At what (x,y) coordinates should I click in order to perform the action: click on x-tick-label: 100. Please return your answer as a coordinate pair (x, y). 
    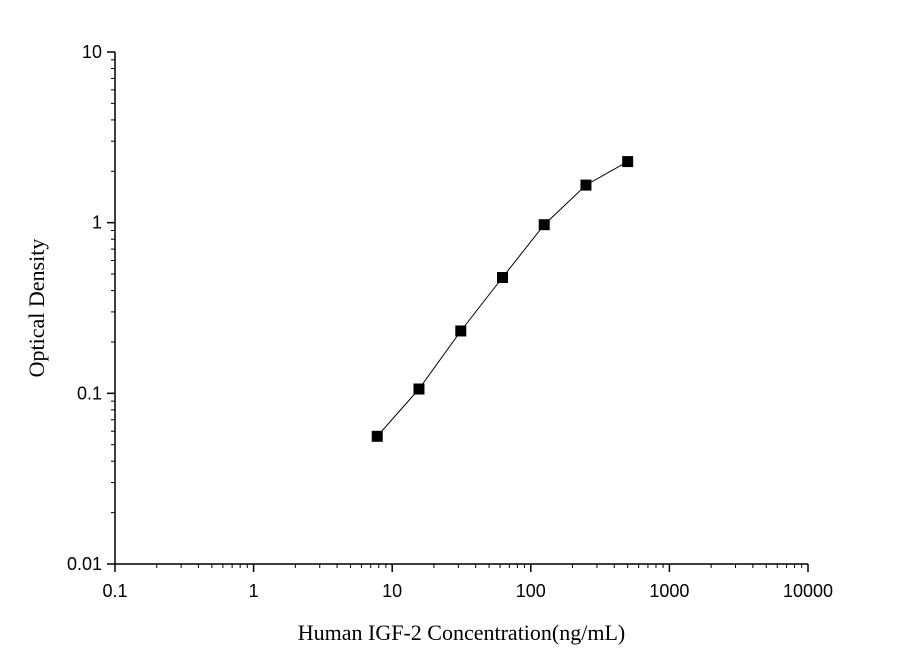
    Looking at the image, I should click on (531, 591).